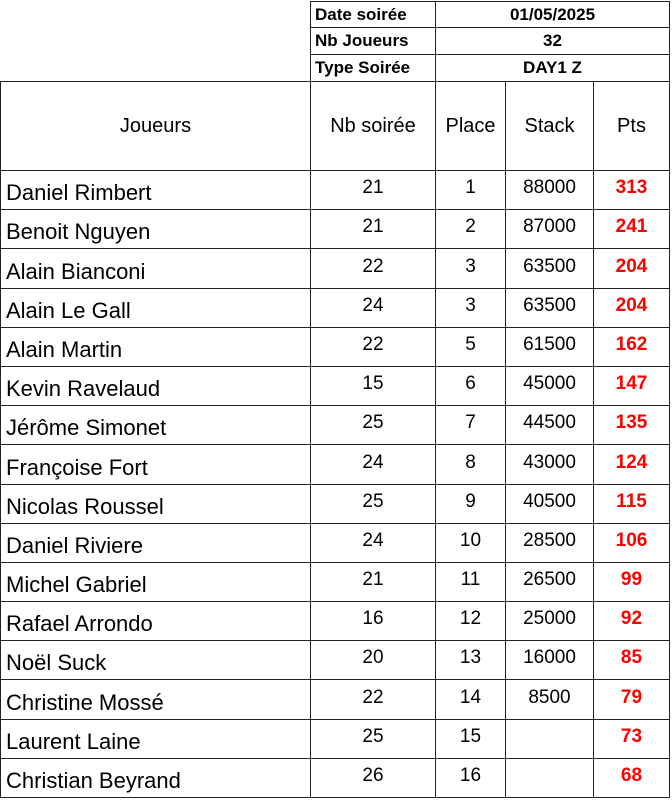 The image size is (672, 800). Describe the element at coordinates (549, 699) in the screenshot. I see `stack-cell: 8500` at that location.